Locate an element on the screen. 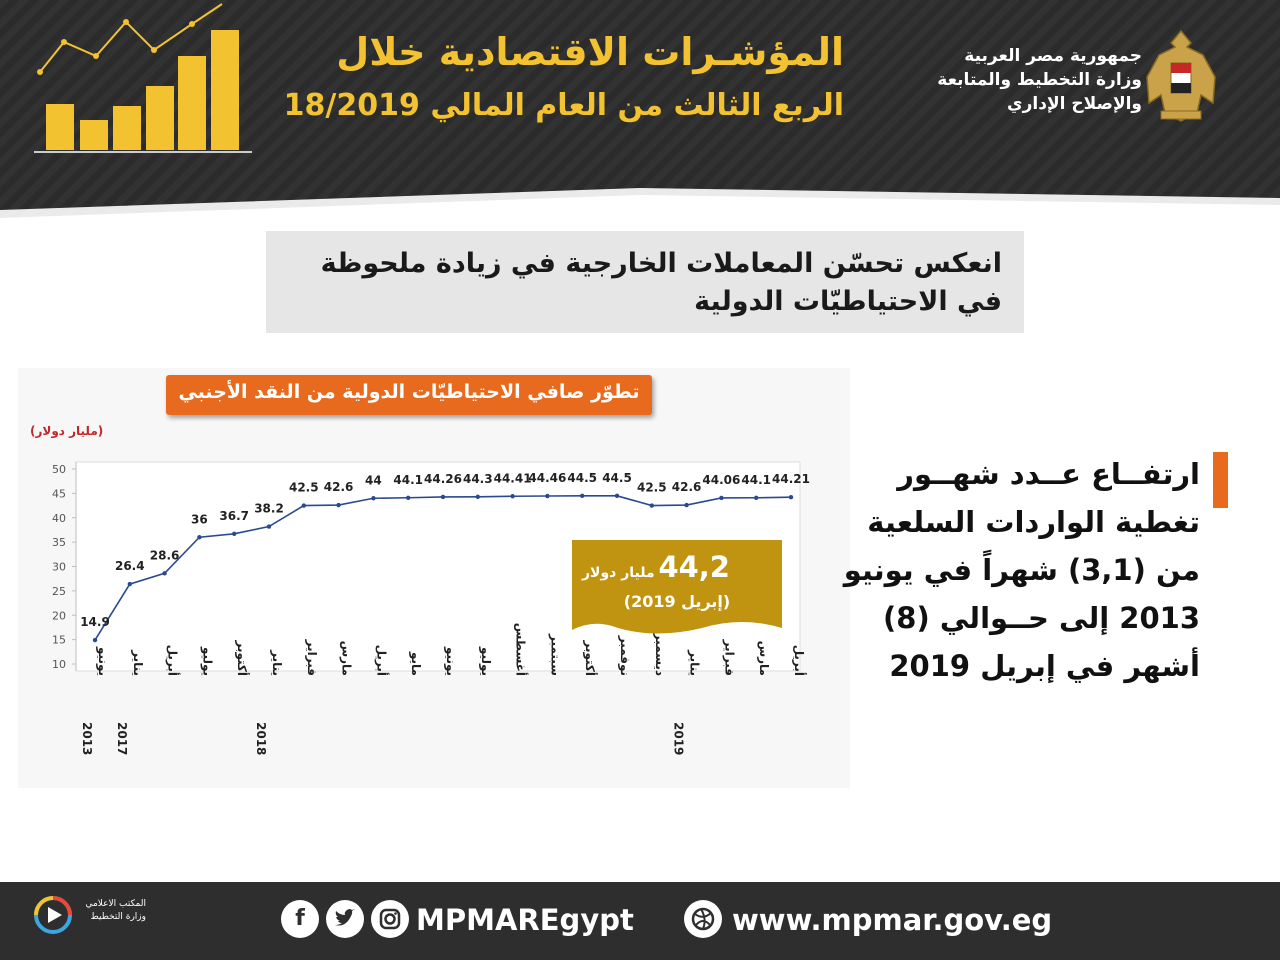 The image size is (1280, 960). callout-shape is located at coordinates (677, 587).